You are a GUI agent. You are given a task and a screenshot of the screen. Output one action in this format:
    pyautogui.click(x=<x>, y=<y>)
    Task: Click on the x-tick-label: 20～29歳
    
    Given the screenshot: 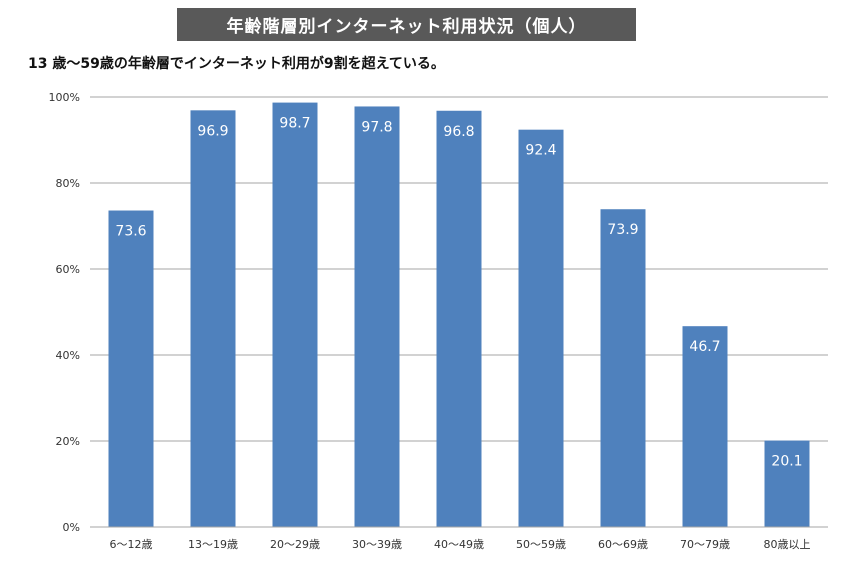 What is the action you would take?
    pyautogui.click(x=295, y=544)
    